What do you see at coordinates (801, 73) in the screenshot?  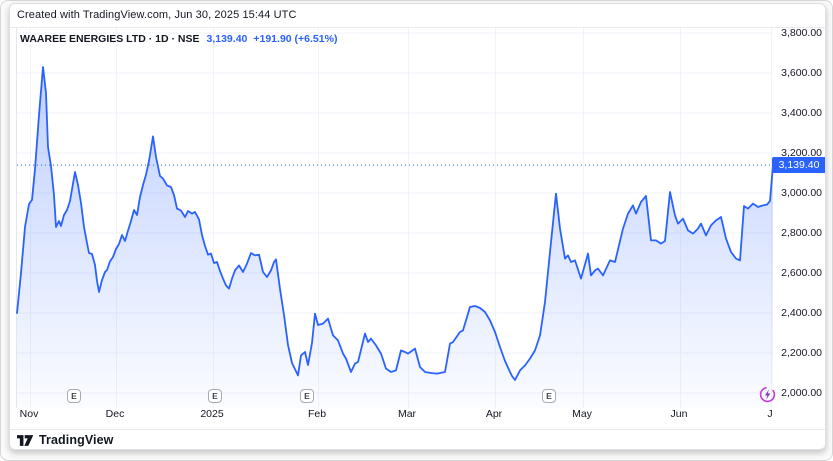 I see `price-axis-label: 3,600.00` at bounding box center [801, 73].